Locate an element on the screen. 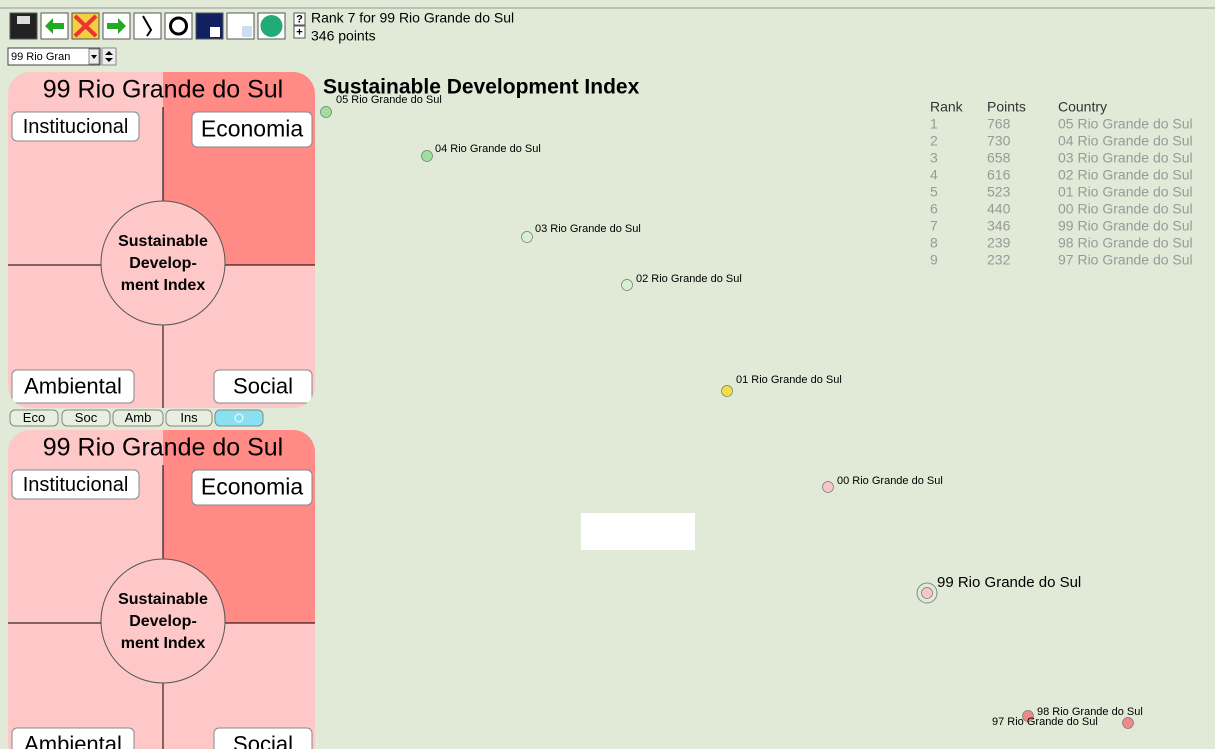 Image resolution: width=1215 pixels, height=749 pixels. rank-cell: 239 is located at coordinates (999, 243).